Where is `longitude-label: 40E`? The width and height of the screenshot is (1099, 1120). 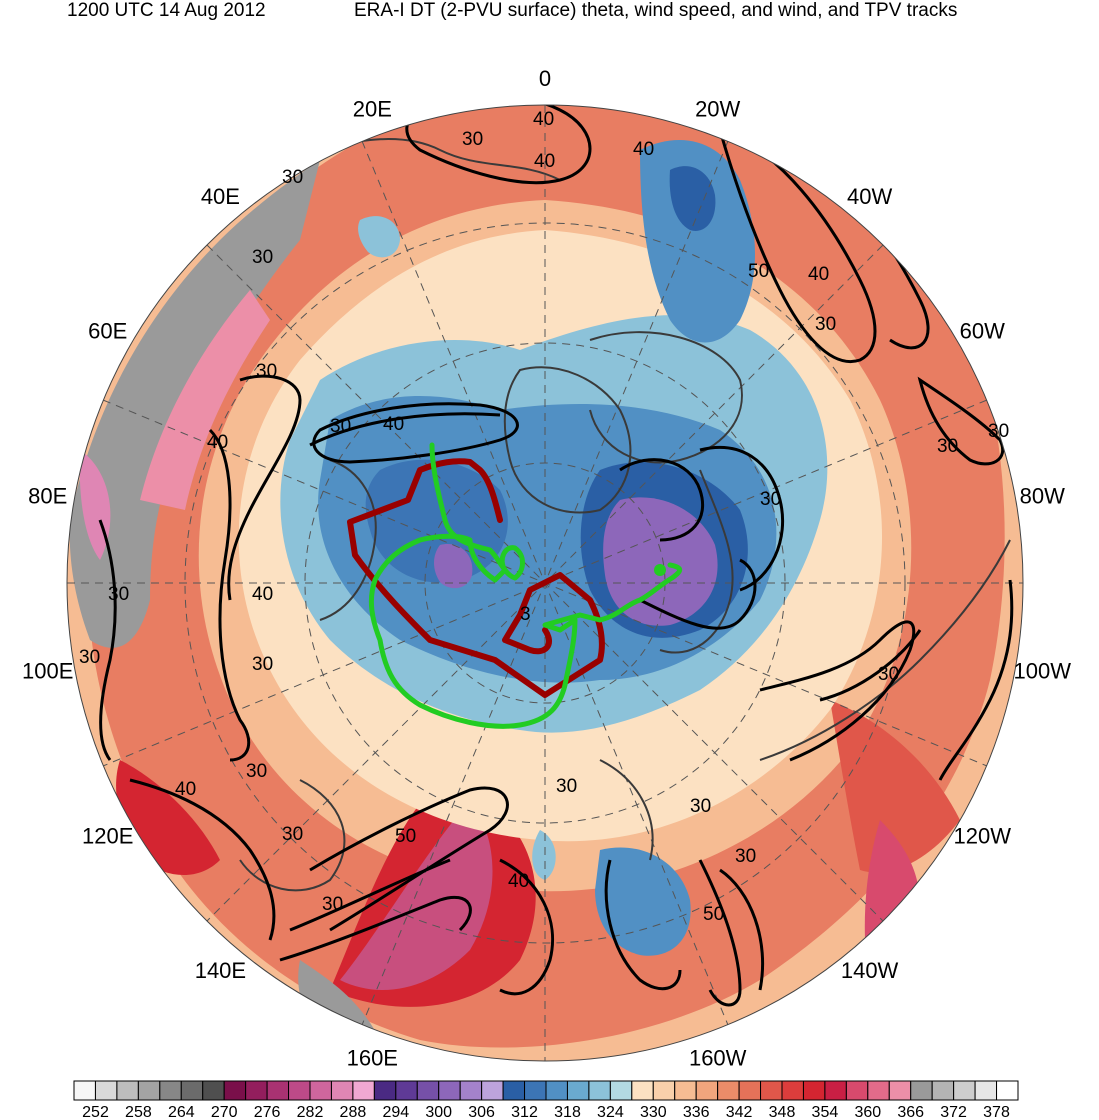
longitude-label: 40E is located at coordinates (220, 196).